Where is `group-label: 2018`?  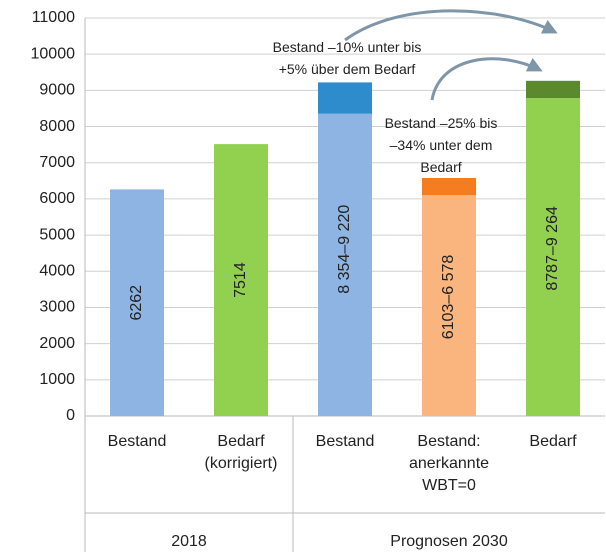
group-label: 2018 is located at coordinates (189, 541).